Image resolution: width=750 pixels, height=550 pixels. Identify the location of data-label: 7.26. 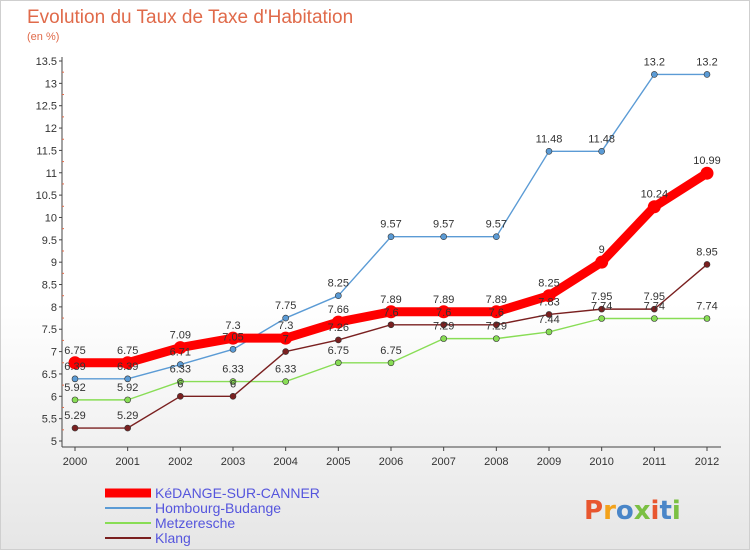
(338, 328).